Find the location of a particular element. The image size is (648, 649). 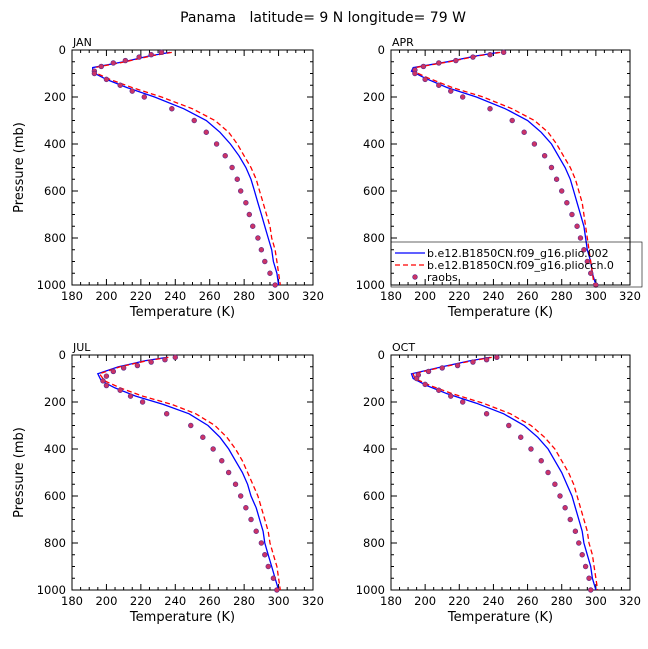

y-tick-label: 1000 is located at coordinates (51, 590).